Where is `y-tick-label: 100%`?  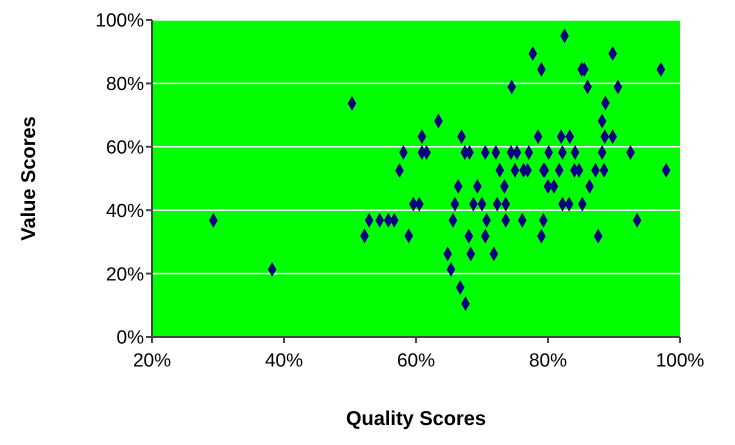 y-tick-label: 100% is located at coordinates (119, 21).